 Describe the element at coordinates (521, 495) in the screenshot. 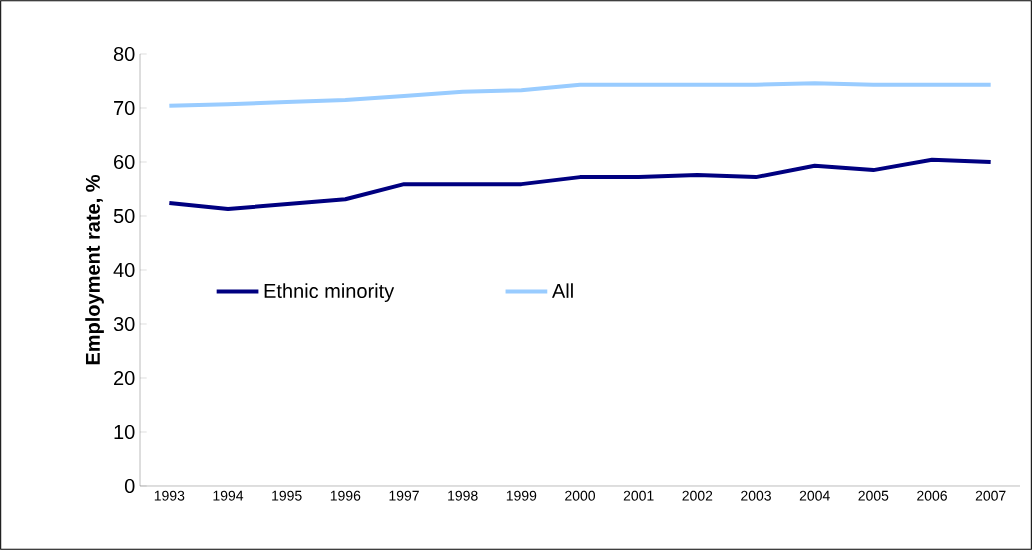

I see `x-tick-label: 1999` at that location.